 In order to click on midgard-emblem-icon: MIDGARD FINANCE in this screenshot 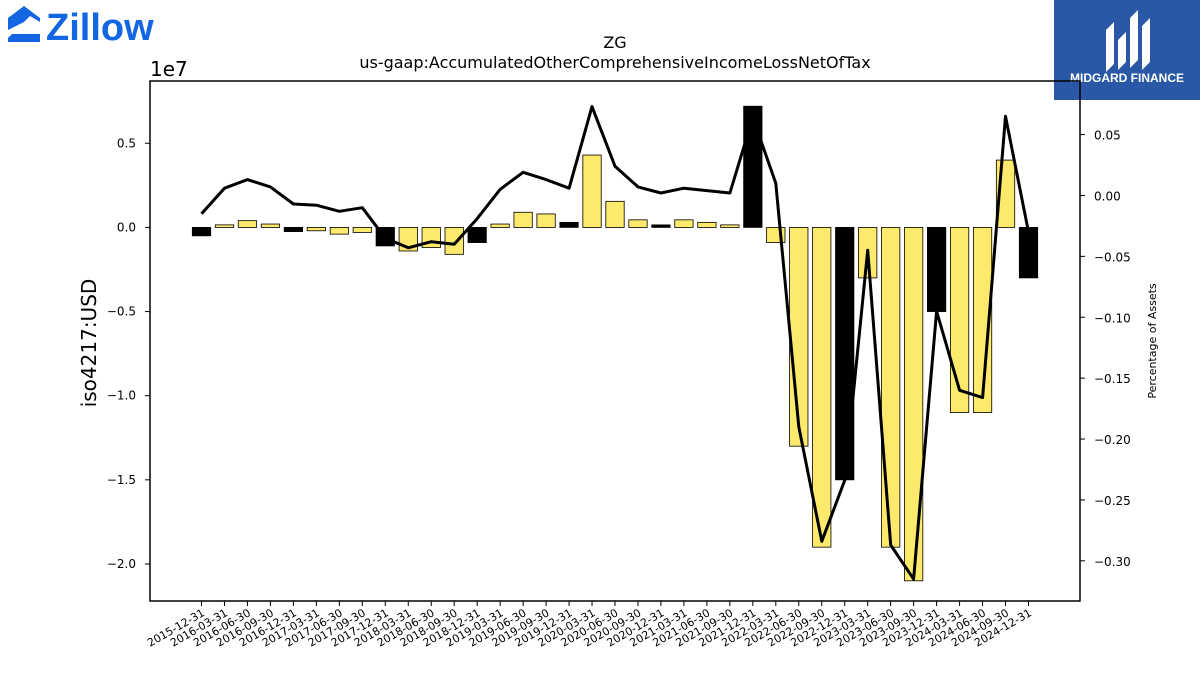, I will do `click(1127, 47)`.